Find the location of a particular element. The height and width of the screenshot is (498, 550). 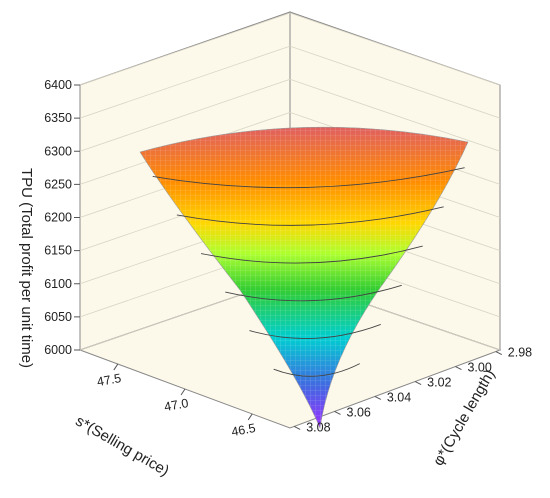

z-tick-label: 6050 is located at coordinates (58, 317).